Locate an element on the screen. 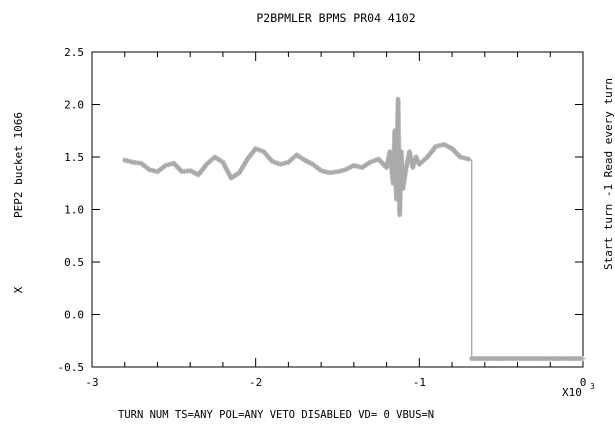 The height and width of the screenshot is (426, 615). y-tick-label: -0.5 is located at coordinates (71, 367).